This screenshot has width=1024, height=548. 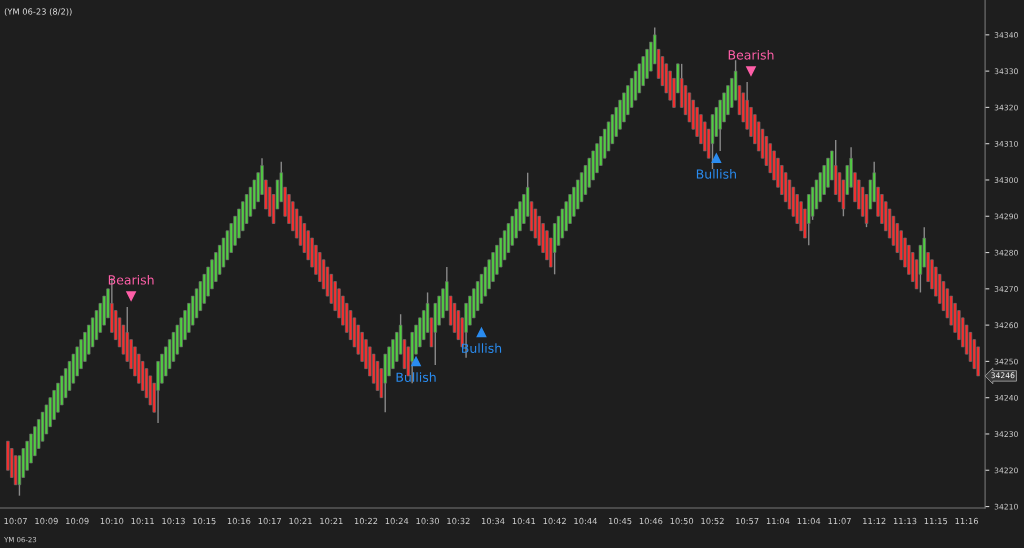 I want to click on x-tick-label: 10:41, so click(x=524, y=521).